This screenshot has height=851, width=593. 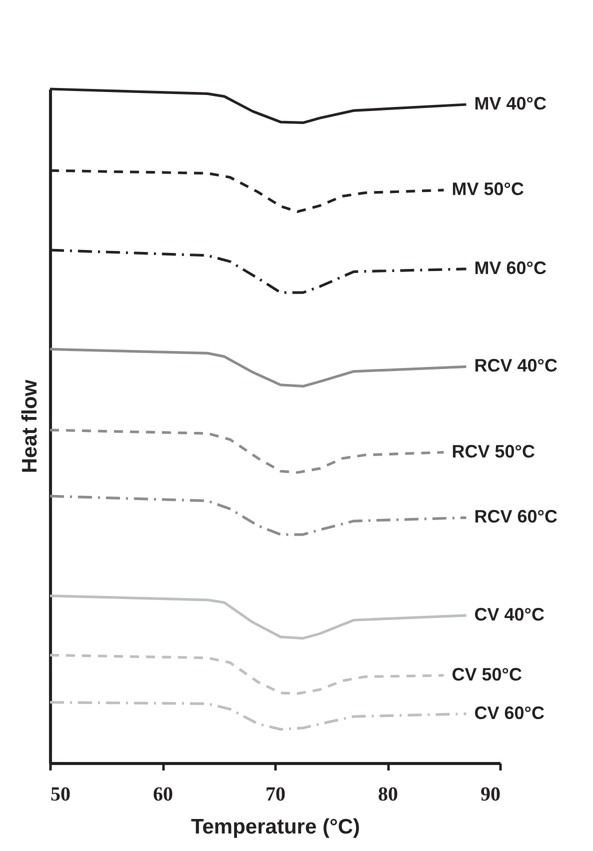 I want to click on series-label: MV 50°C, so click(x=488, y=189).